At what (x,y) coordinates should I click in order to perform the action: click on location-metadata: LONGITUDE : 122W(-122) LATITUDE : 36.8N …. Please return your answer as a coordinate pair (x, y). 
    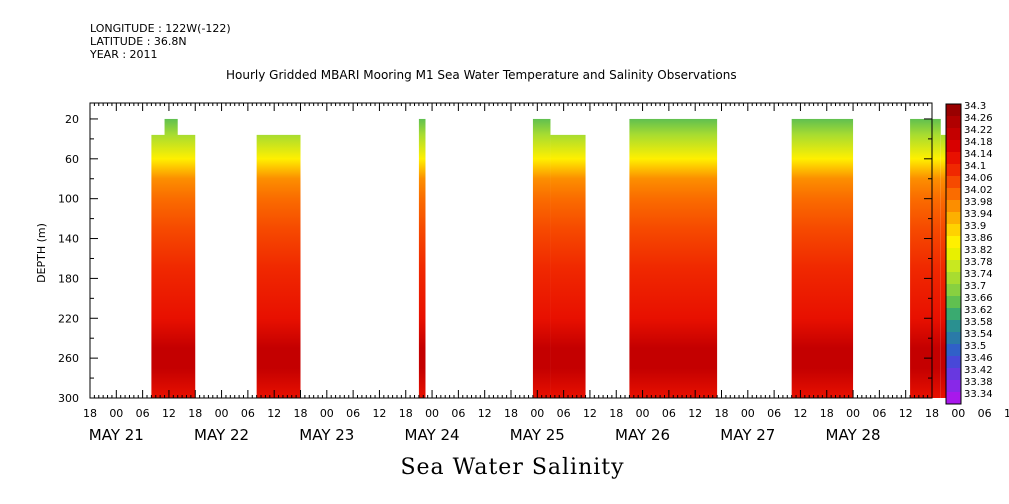
    Looking at the image, I should click on (160, 41).